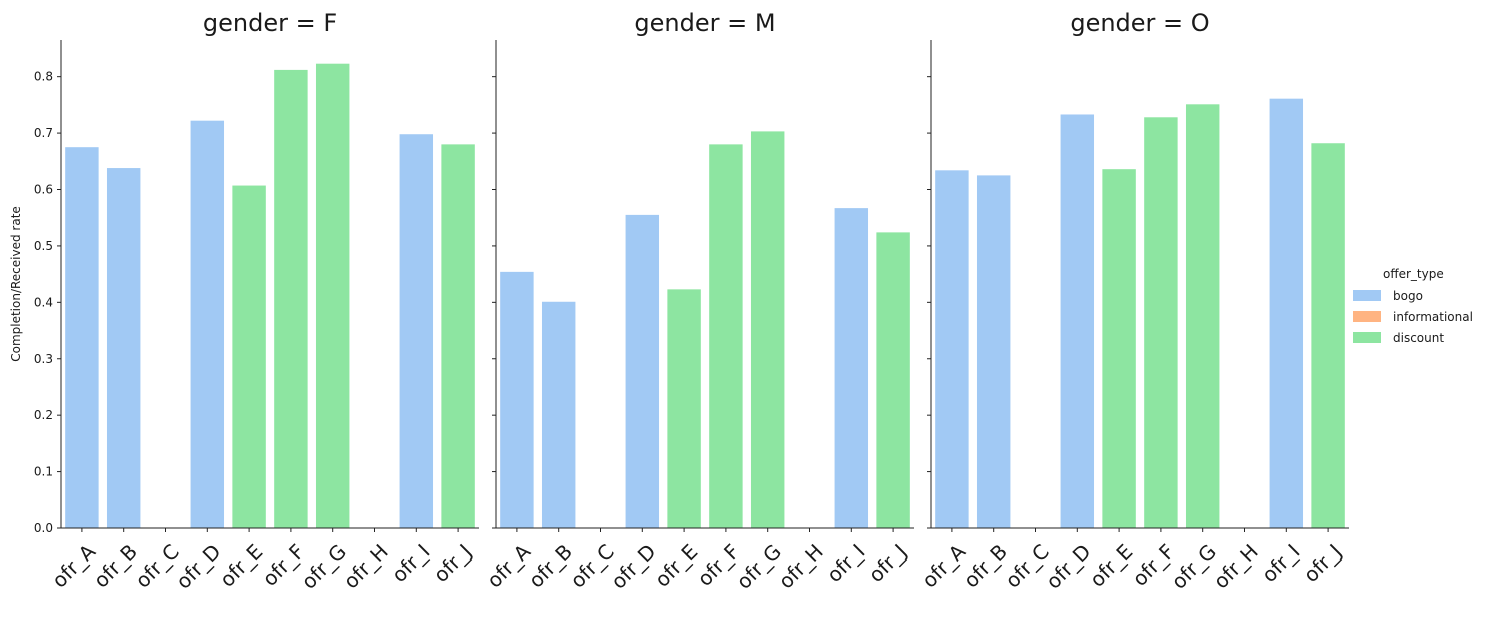 Image resolution: width=1497 pixels, height=617 pixels. I want to click on bar-genderO-ofr_G, so click(1202, 316).